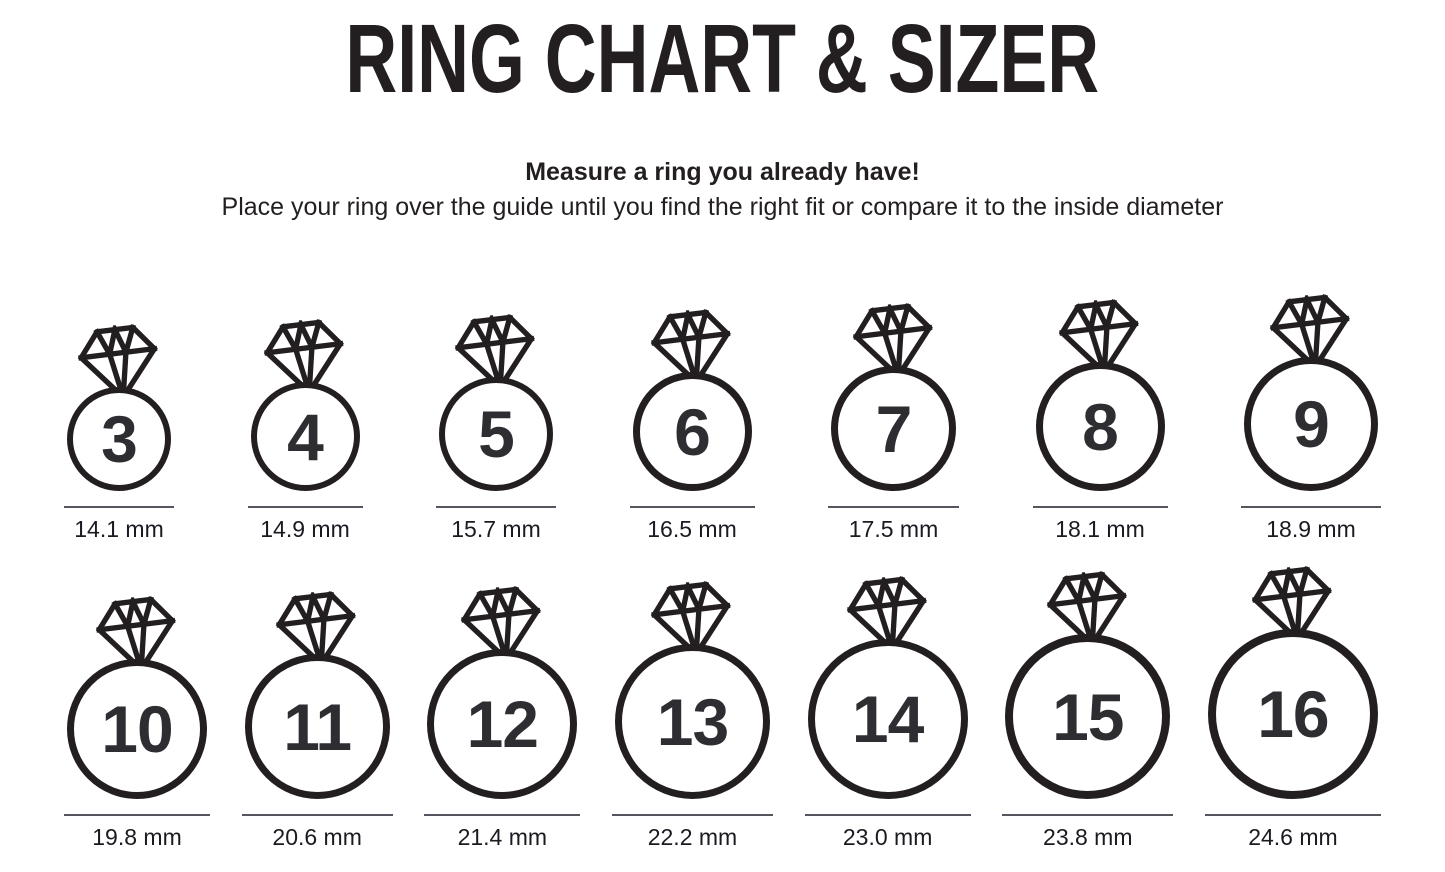 The width and height of the screenshot is (1445, 872). I want to click on ring-diameter-label: 16.5 mm, so click(692, 529).